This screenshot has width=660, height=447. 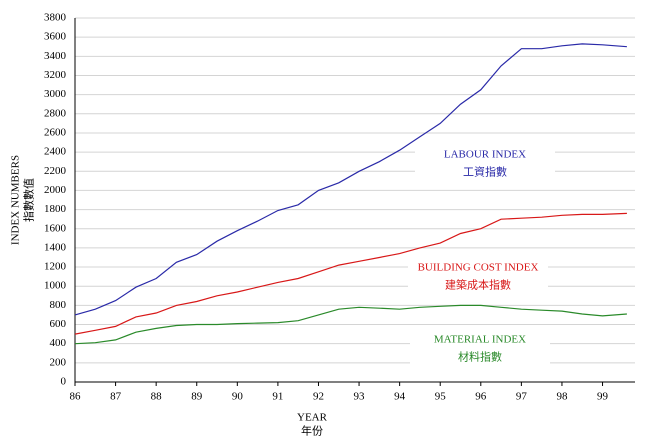 What do you see at coordinates (478, 285) in the screenshot?
I see `series-label-zh: 建築成本指數` at bounding box center [478, 285].